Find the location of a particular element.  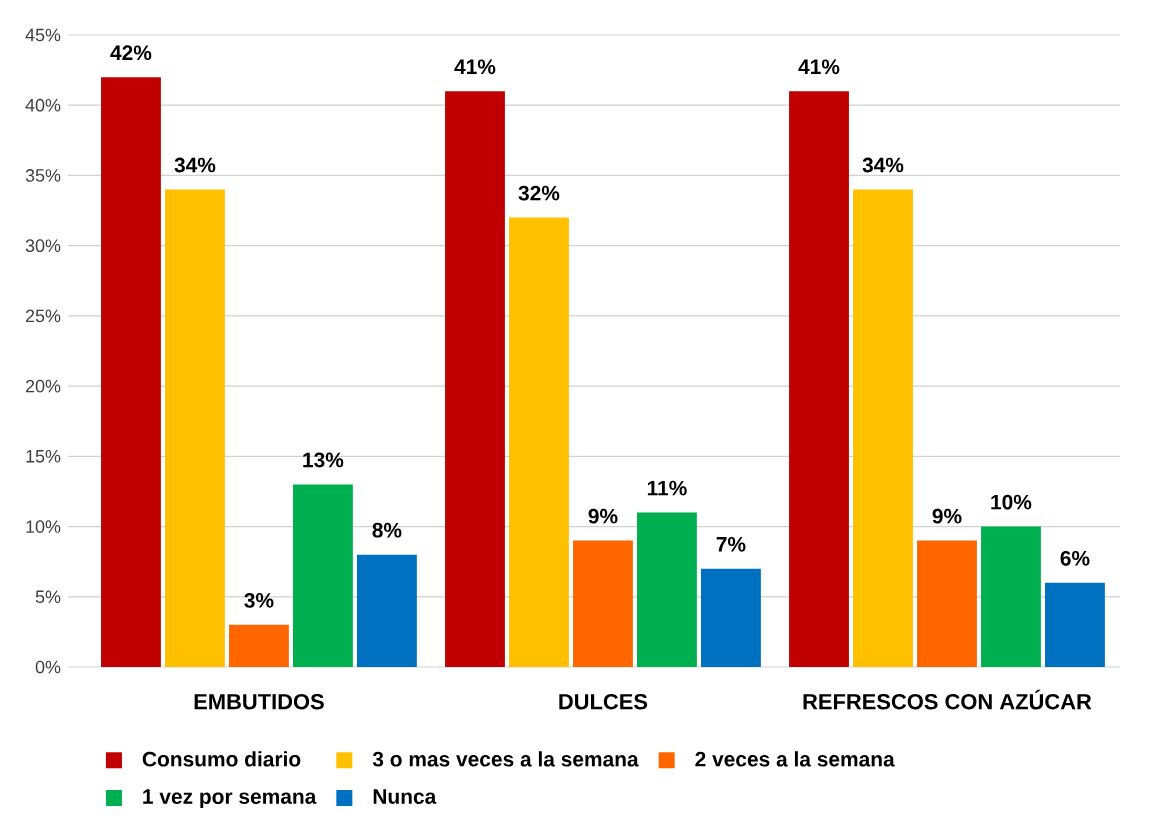

y-tick-label: 0% is located at coordinates (48, 667).